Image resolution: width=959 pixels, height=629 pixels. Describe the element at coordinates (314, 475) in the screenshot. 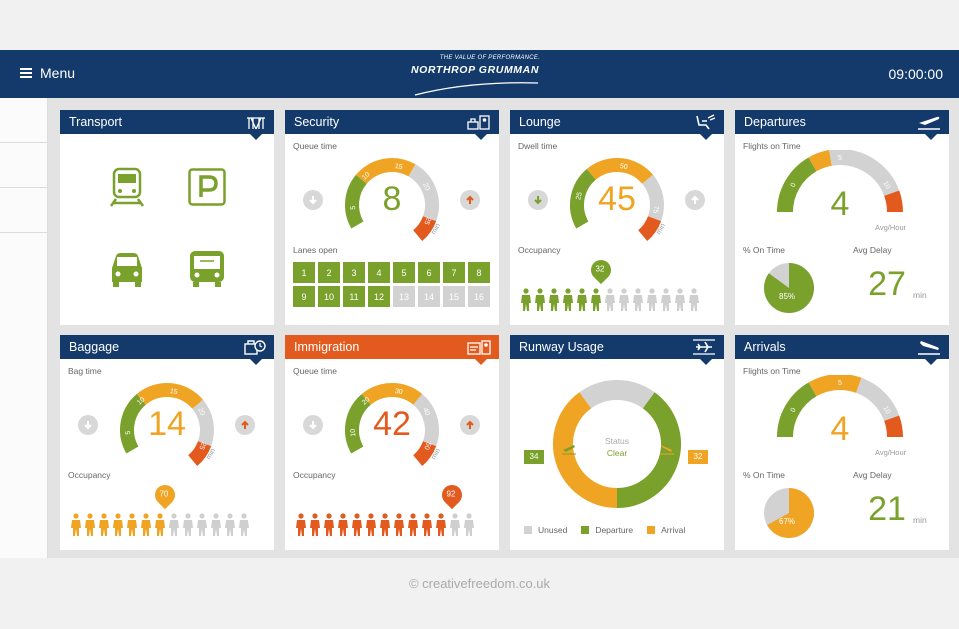

I see `occupancy-label: Occupancy` at that location.